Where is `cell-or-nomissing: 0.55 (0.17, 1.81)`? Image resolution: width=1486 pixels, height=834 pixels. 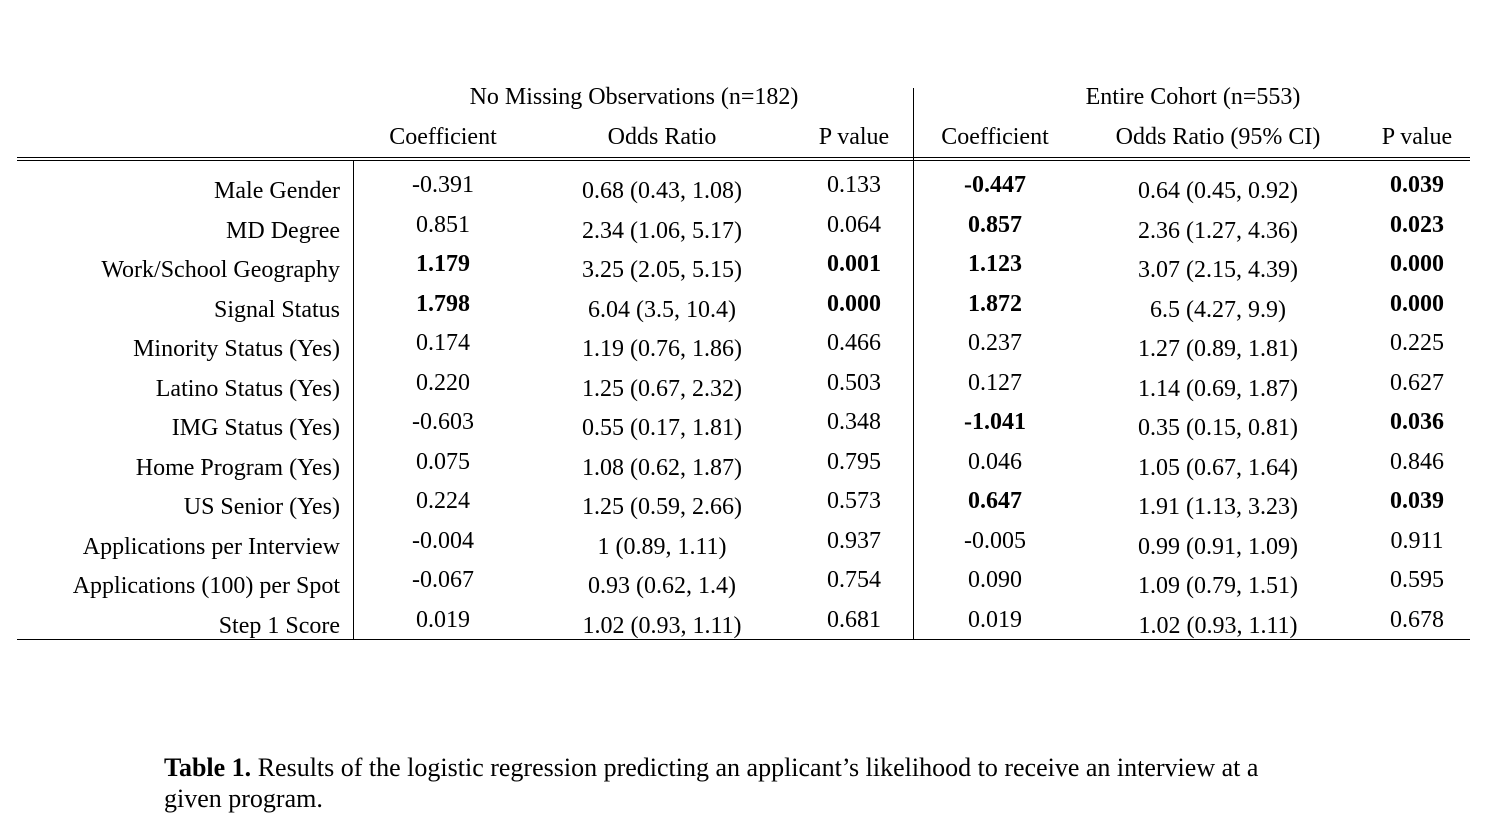 cell-or-nomissing: 0.55 (0.17, 1.81) is located at coordinates (662, 428).